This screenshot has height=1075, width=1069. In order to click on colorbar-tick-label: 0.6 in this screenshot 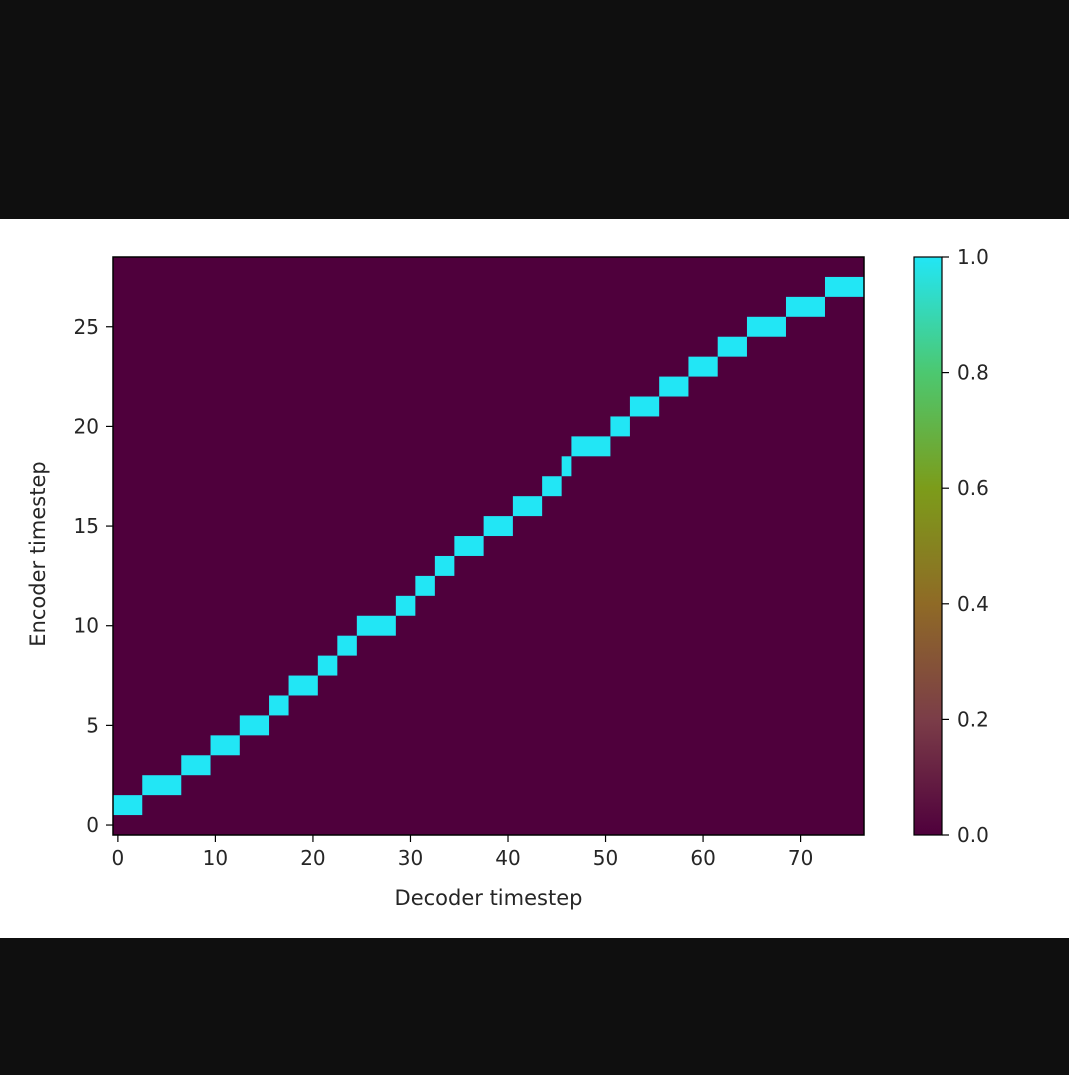, I will do `click(973, 488)`.